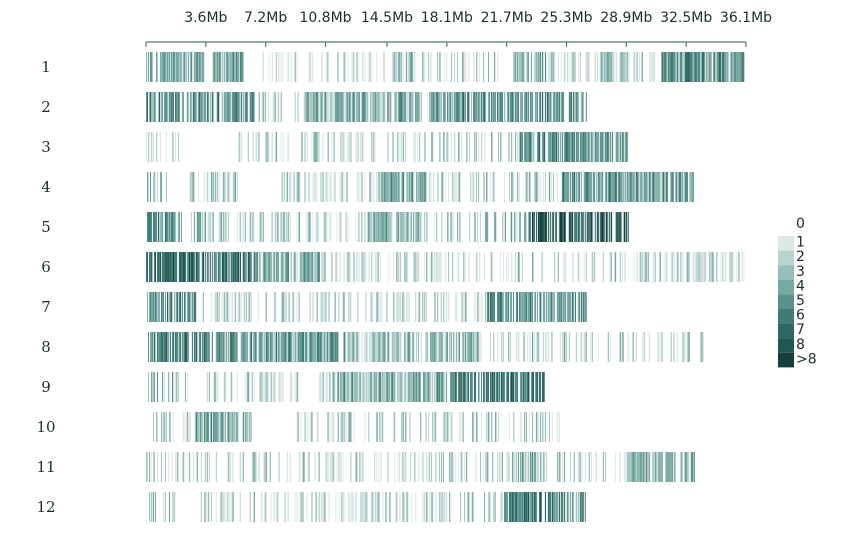  I want to click on x-tick-label: 7.2Mb, so click(265, 18).